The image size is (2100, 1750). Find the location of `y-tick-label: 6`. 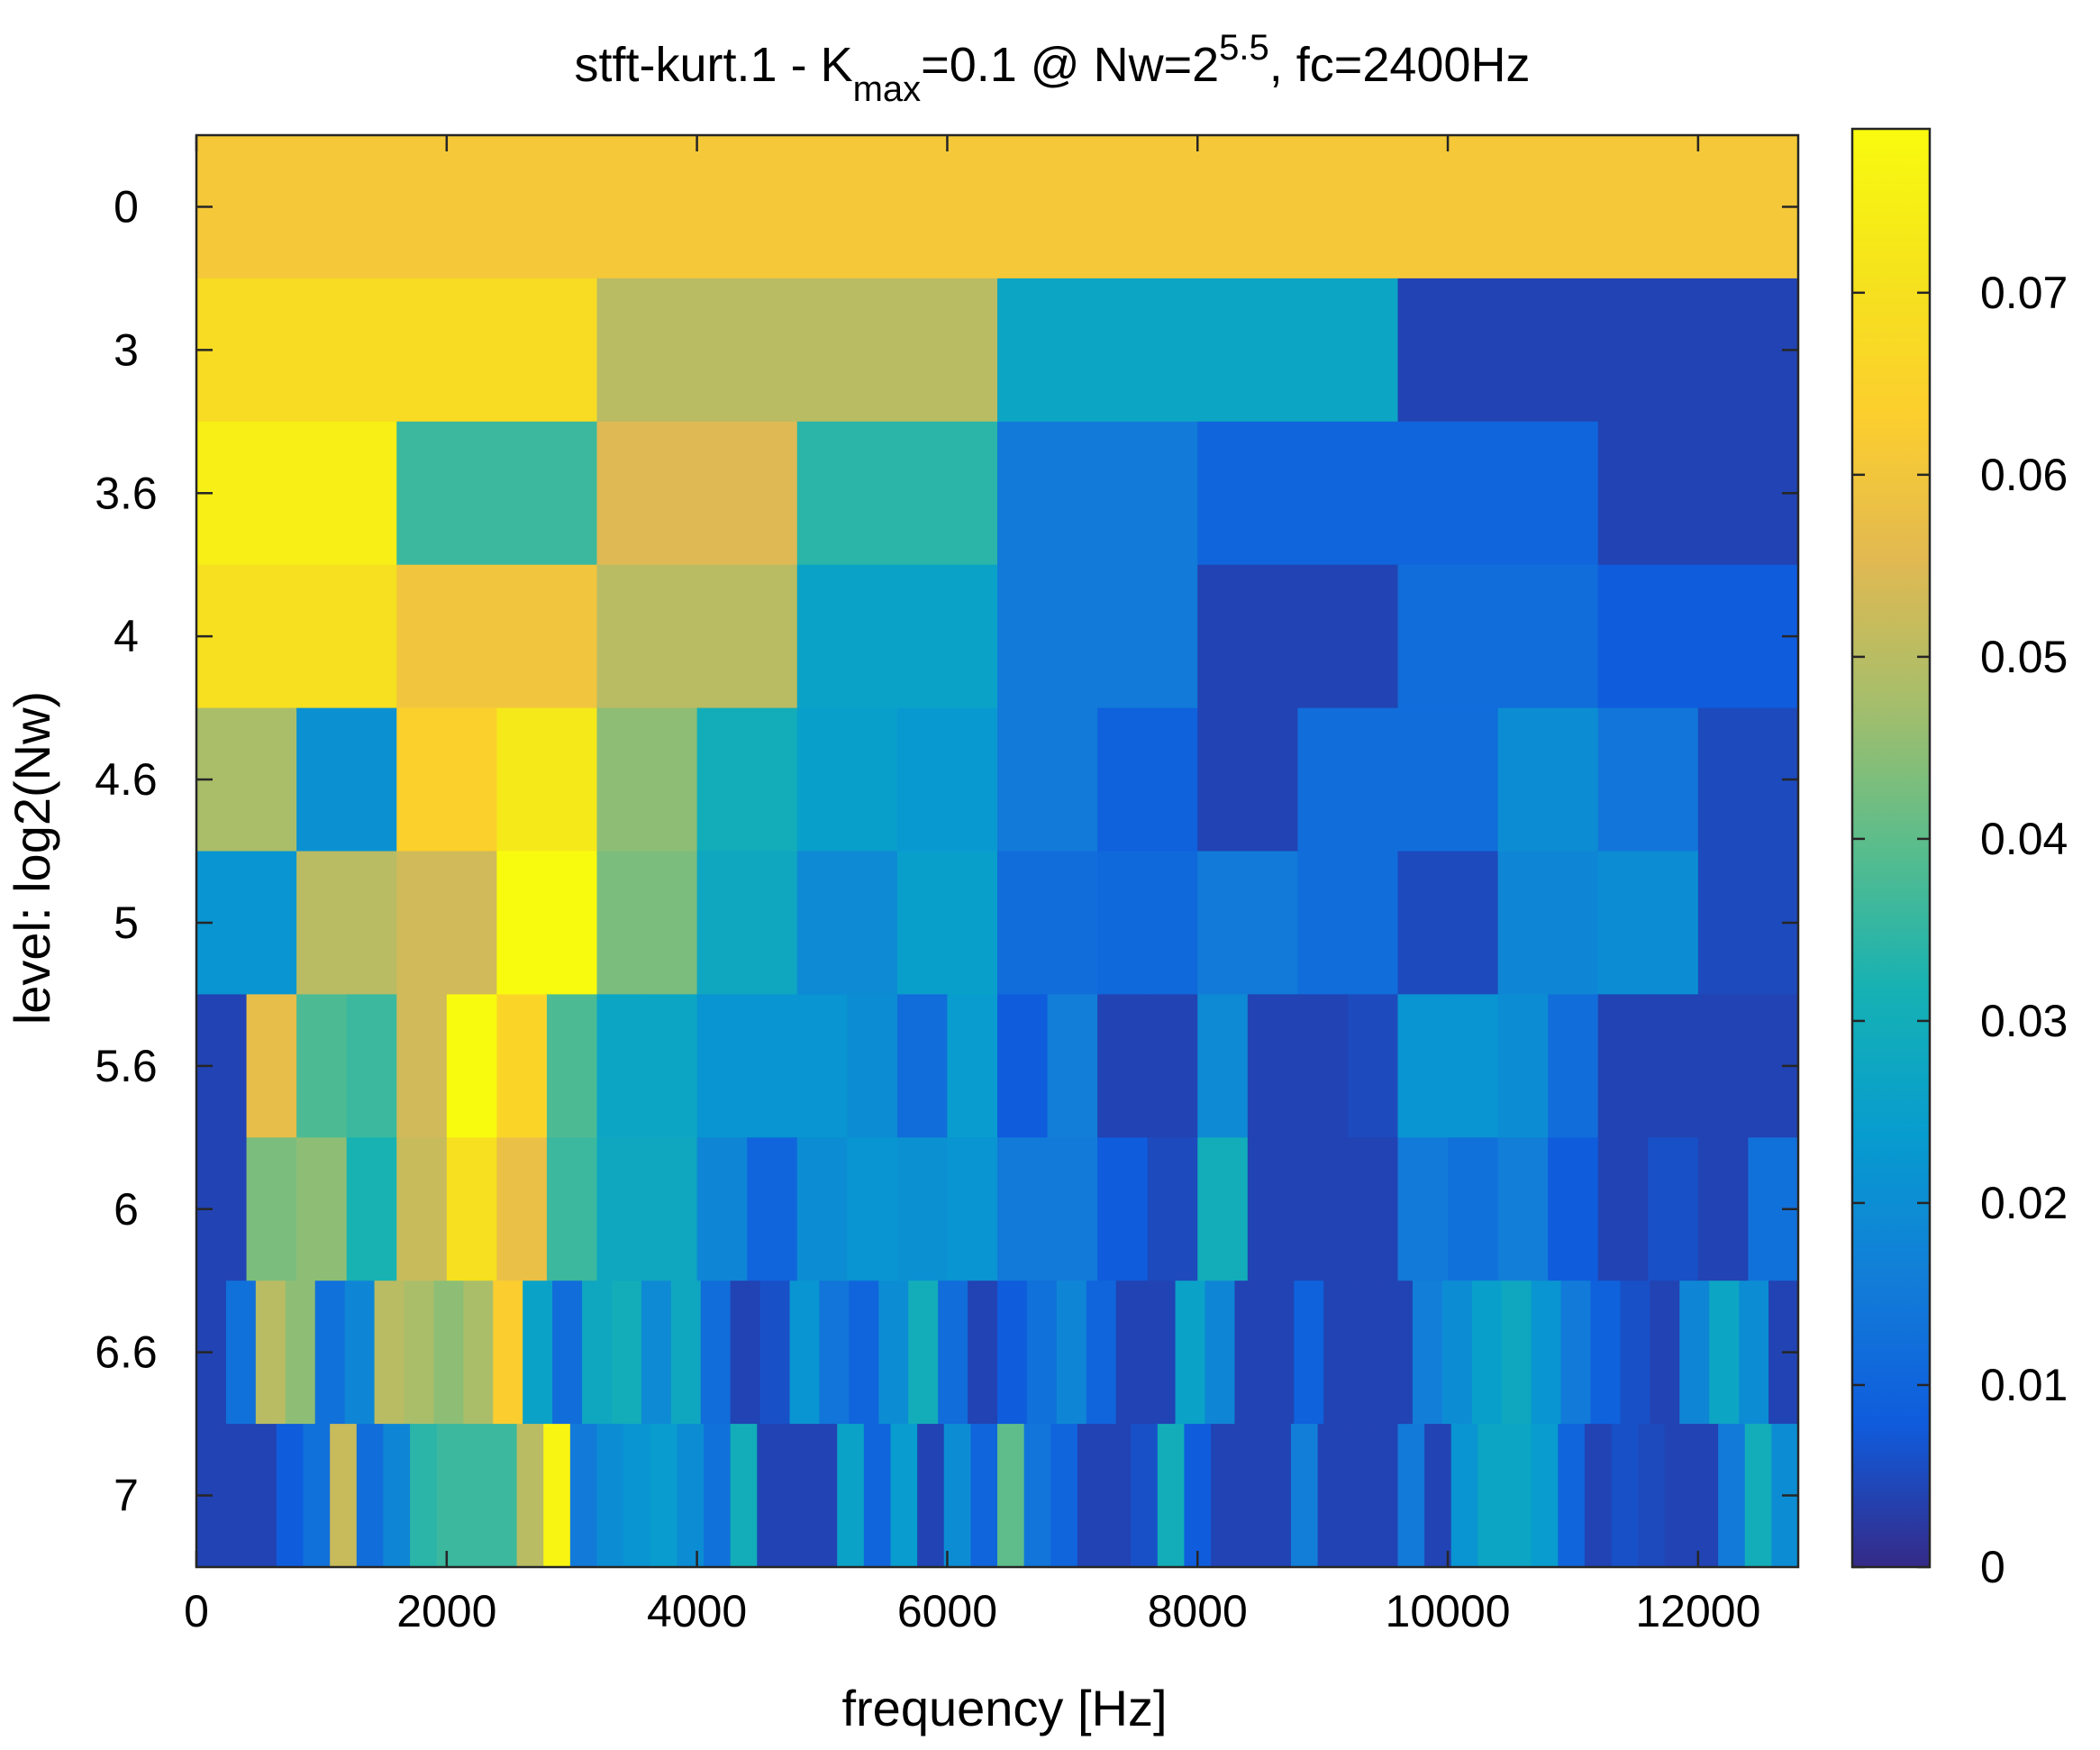

y-tick-label: 6 is located at coordinates (127, 1209).